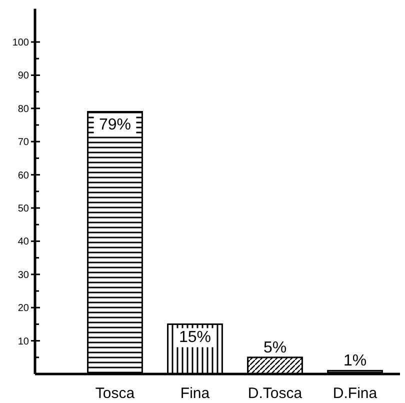 This screenshot has width=405, height=403. I want to click on data-label: 1%, so click(355, 361).